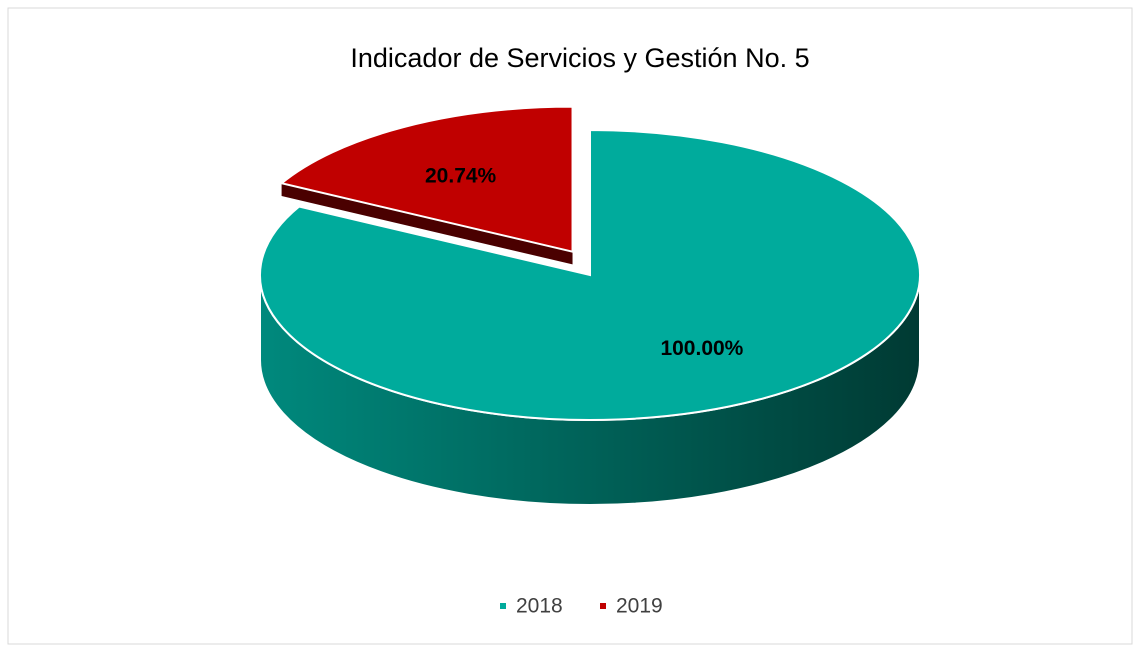  I want to click on legend-label: 2018, so click(539, 606).